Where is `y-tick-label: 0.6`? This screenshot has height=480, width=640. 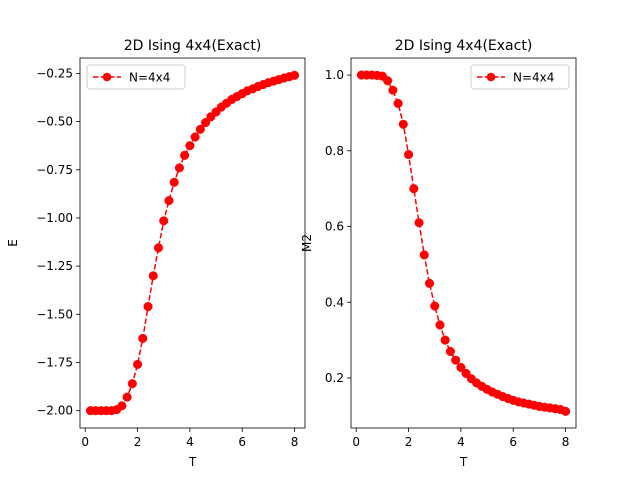 y-tick-label: 0.6 is located at coordinates (334, 227).